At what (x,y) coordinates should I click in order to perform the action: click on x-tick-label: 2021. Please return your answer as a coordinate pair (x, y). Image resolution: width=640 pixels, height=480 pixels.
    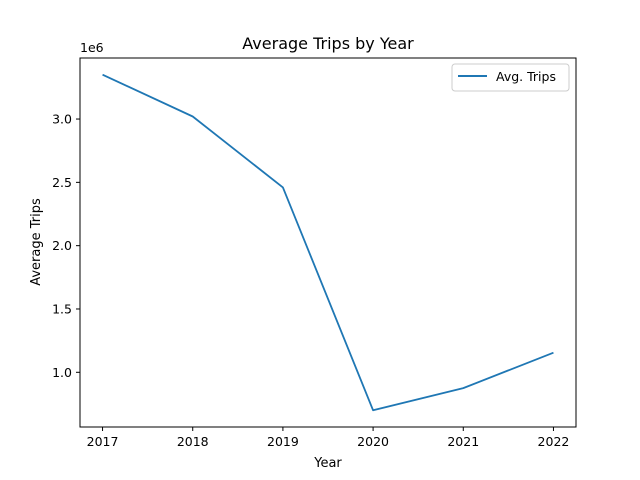
    Looking at the image, I should click on (463, 441).